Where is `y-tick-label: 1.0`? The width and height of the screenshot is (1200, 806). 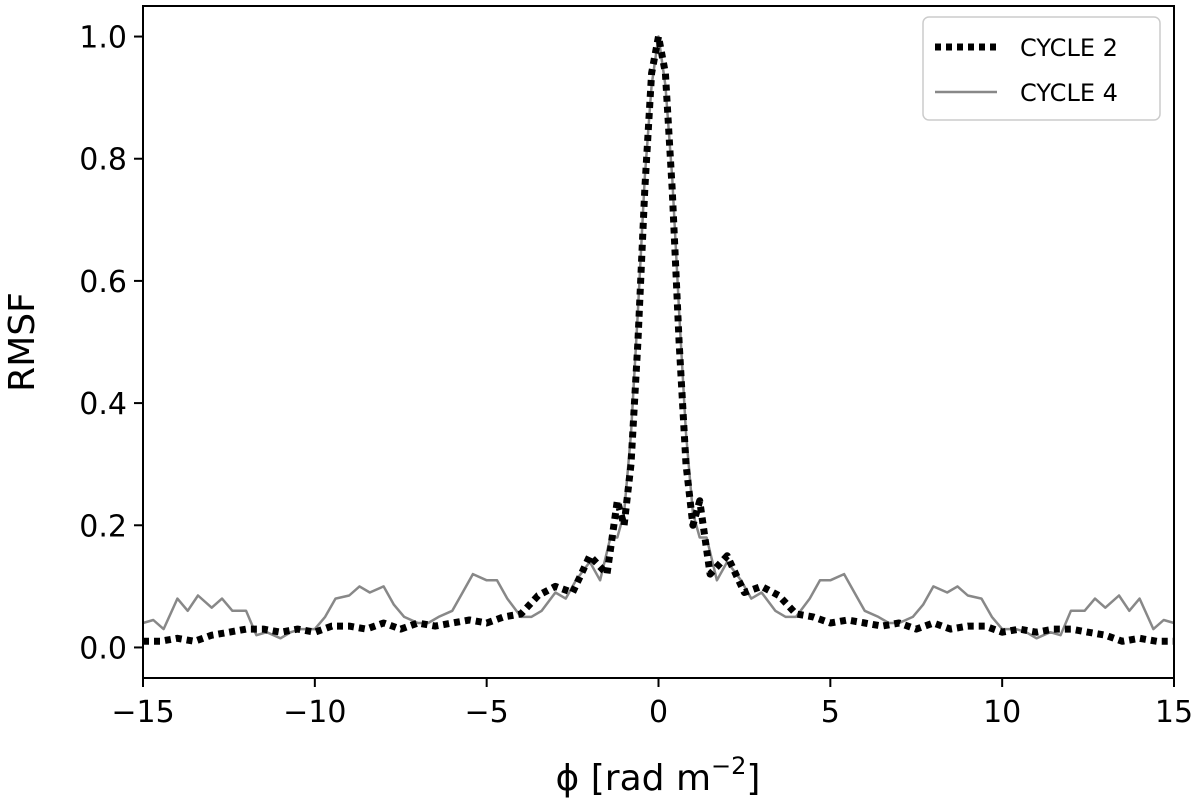 y-tick-label: 1.0 is located at coordinates (103, 38).